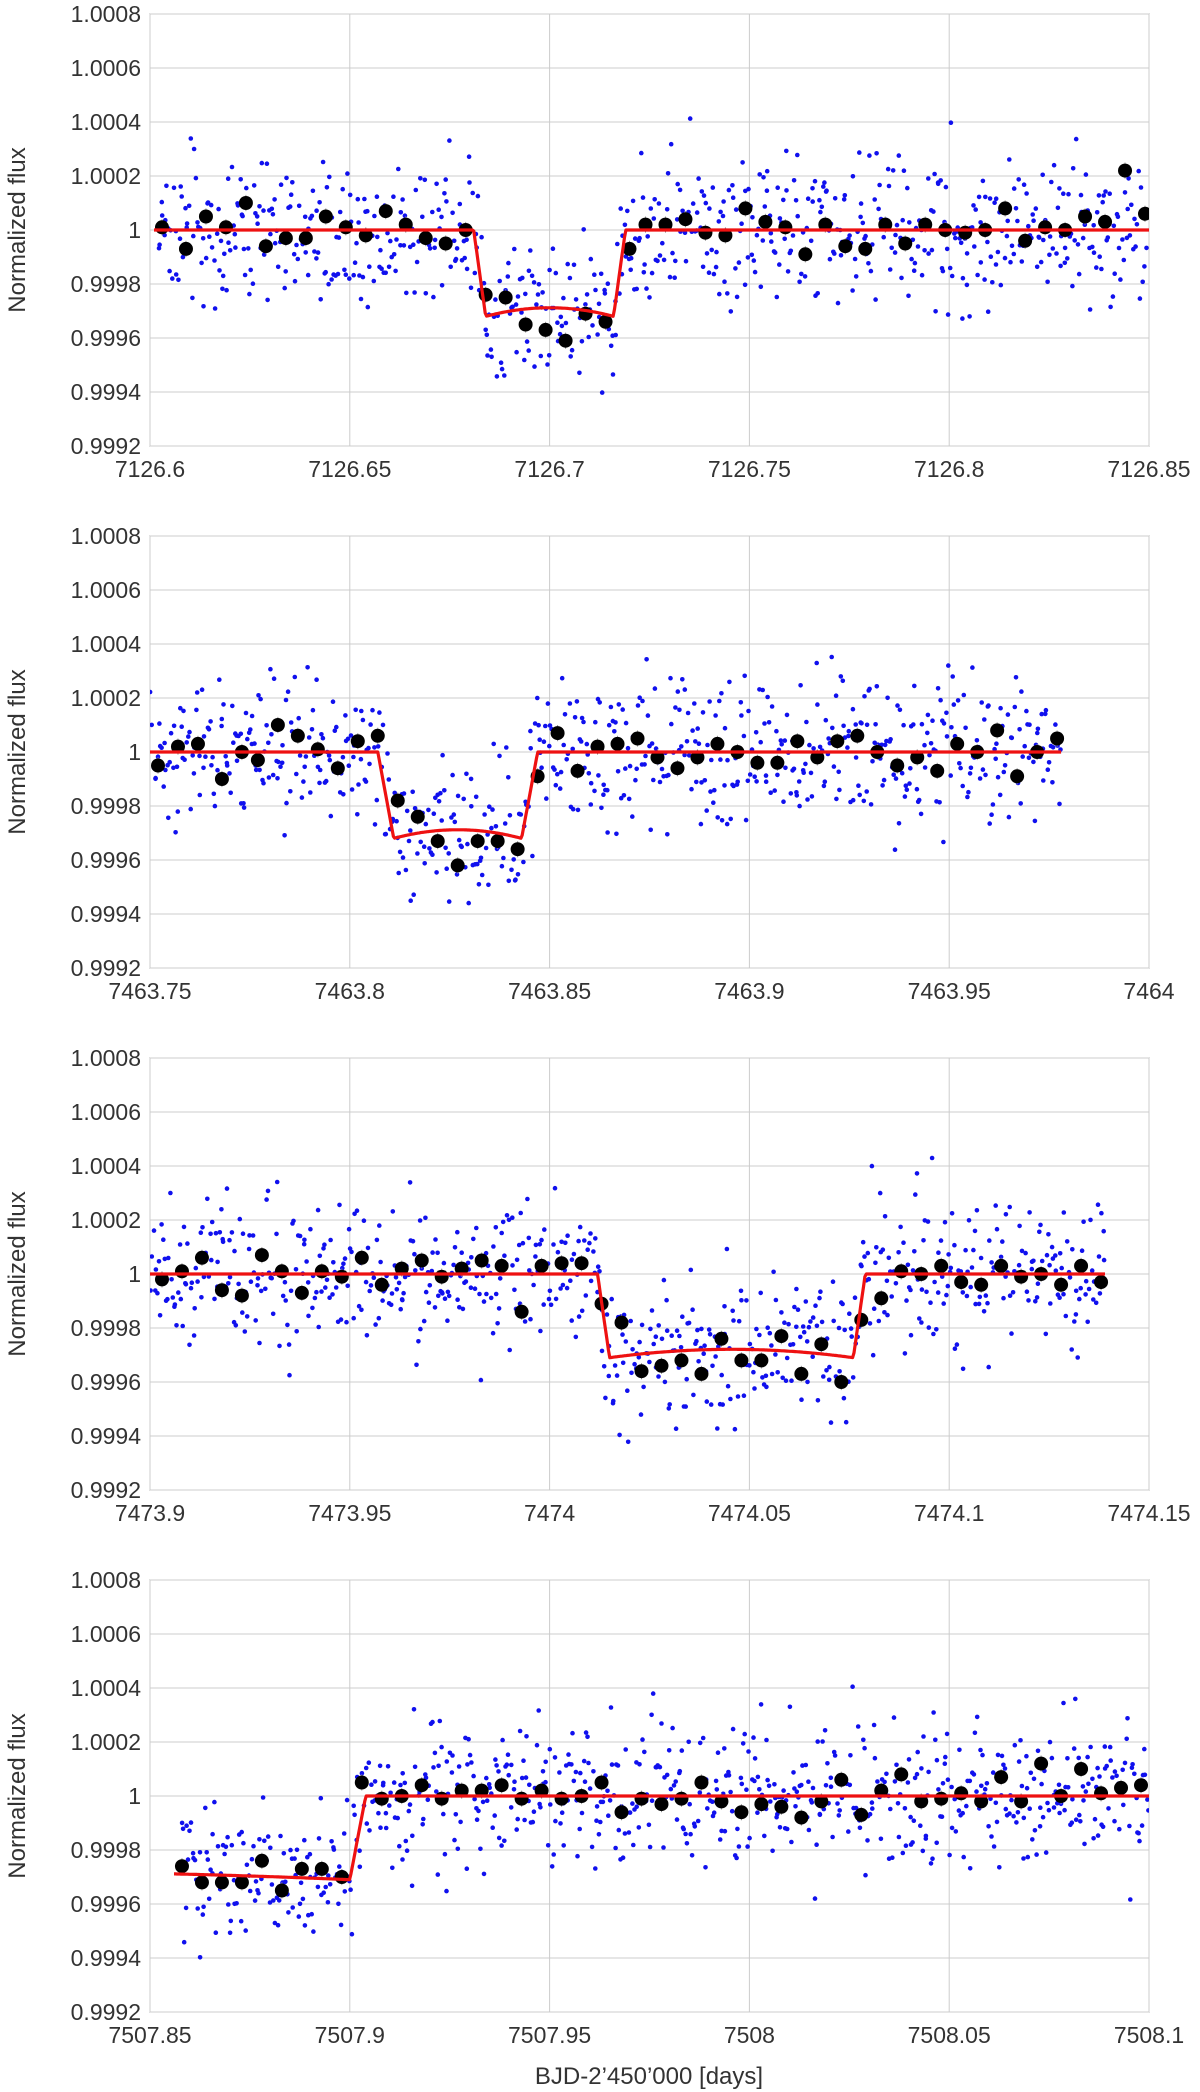 This screenshot has height=2092, width=1200. I want to click on x-tick-label: 7463.95, so click(949, 991).